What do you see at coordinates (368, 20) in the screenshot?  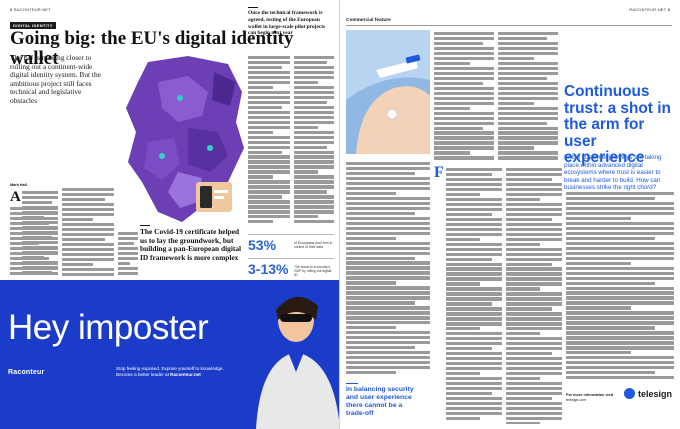 I see `commercial-feature-label: Commercial feature` at bounding box center [368, 20].